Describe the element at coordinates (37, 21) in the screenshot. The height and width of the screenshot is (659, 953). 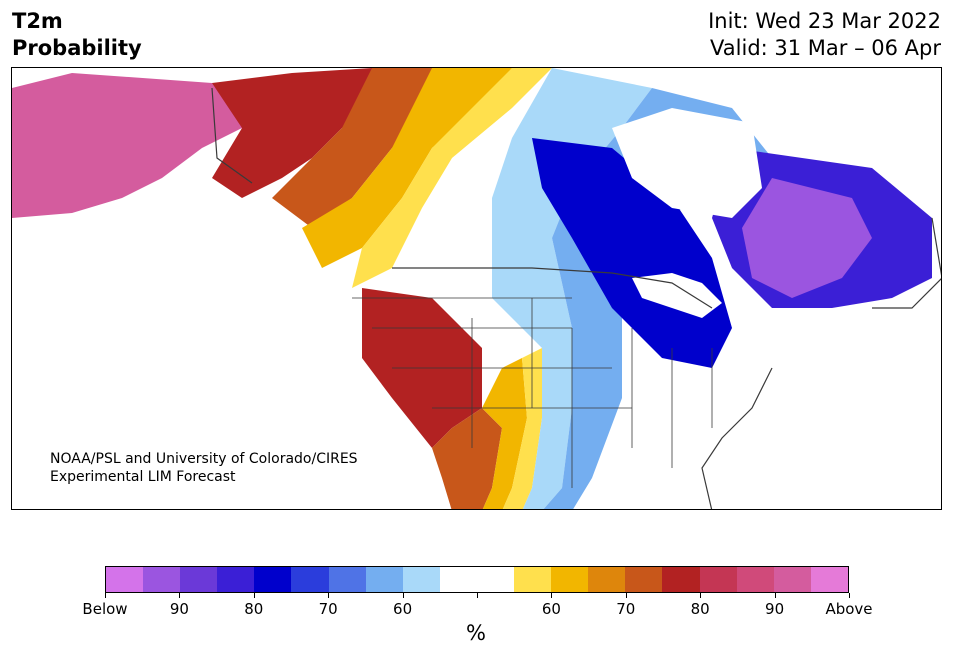
I see `title-line-variable: T2m` at that location.